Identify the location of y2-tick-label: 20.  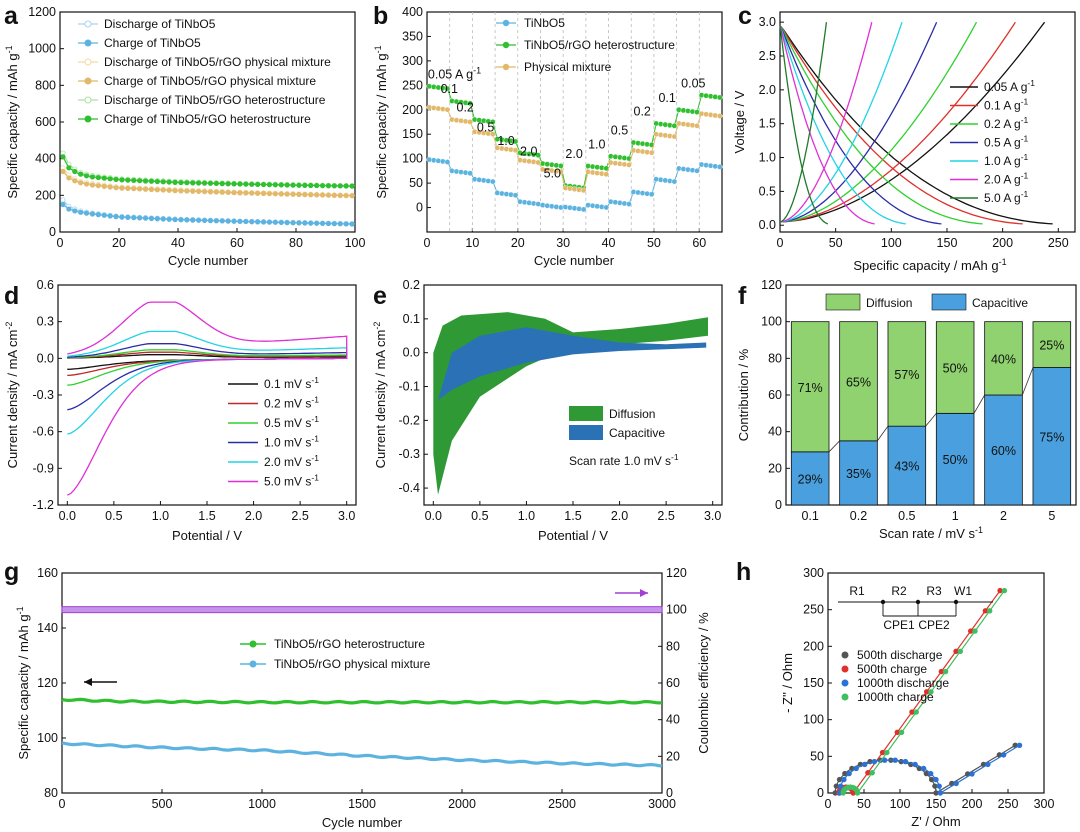
(673, 756).